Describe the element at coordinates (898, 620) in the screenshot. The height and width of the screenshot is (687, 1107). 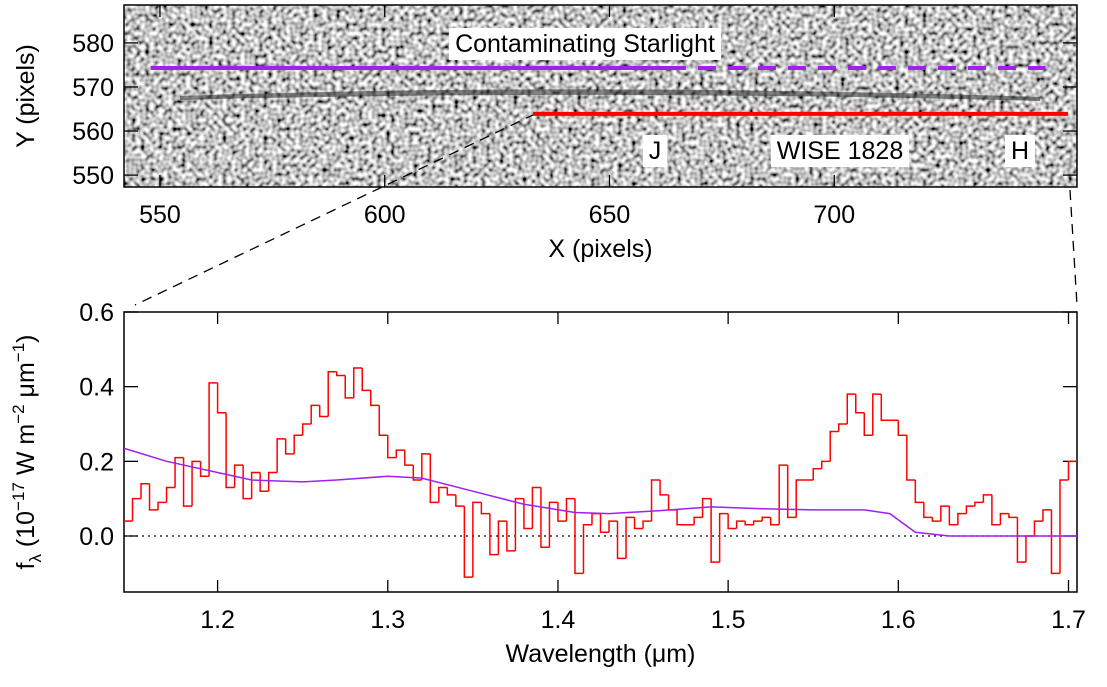
I see `x-tick-label: 1.6` at that location.